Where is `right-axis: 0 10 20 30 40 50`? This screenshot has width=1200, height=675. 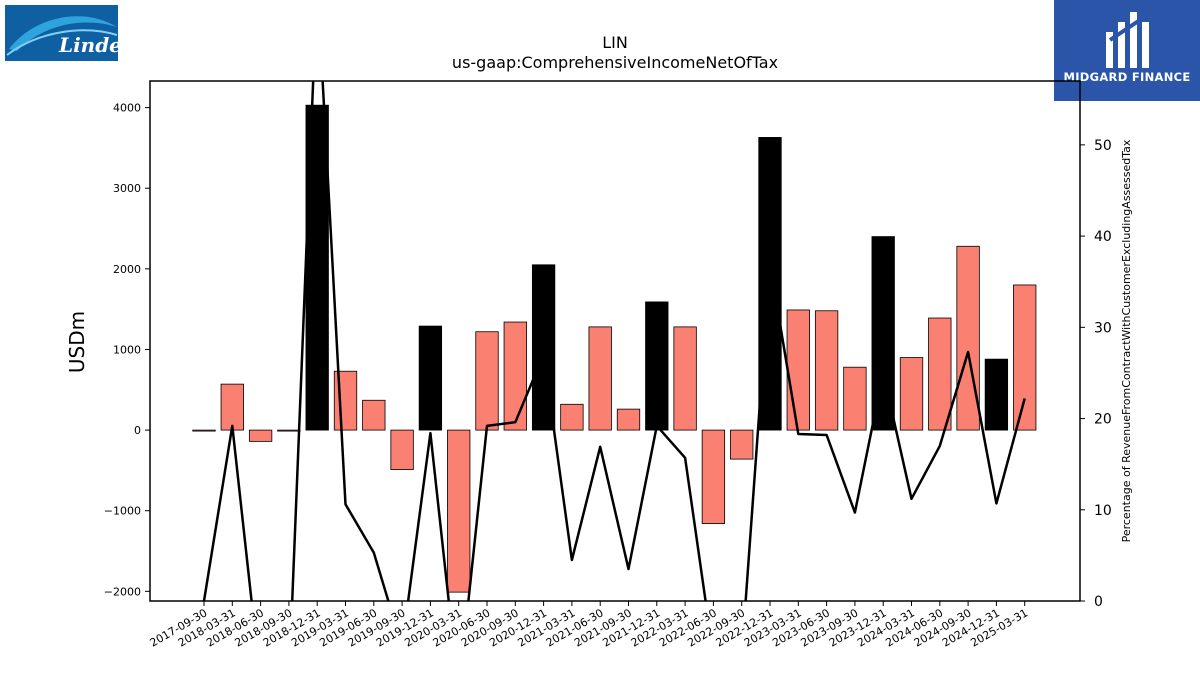
right-axis: 0 10 20 30 40 50 is located at coordinates (1096, 374).